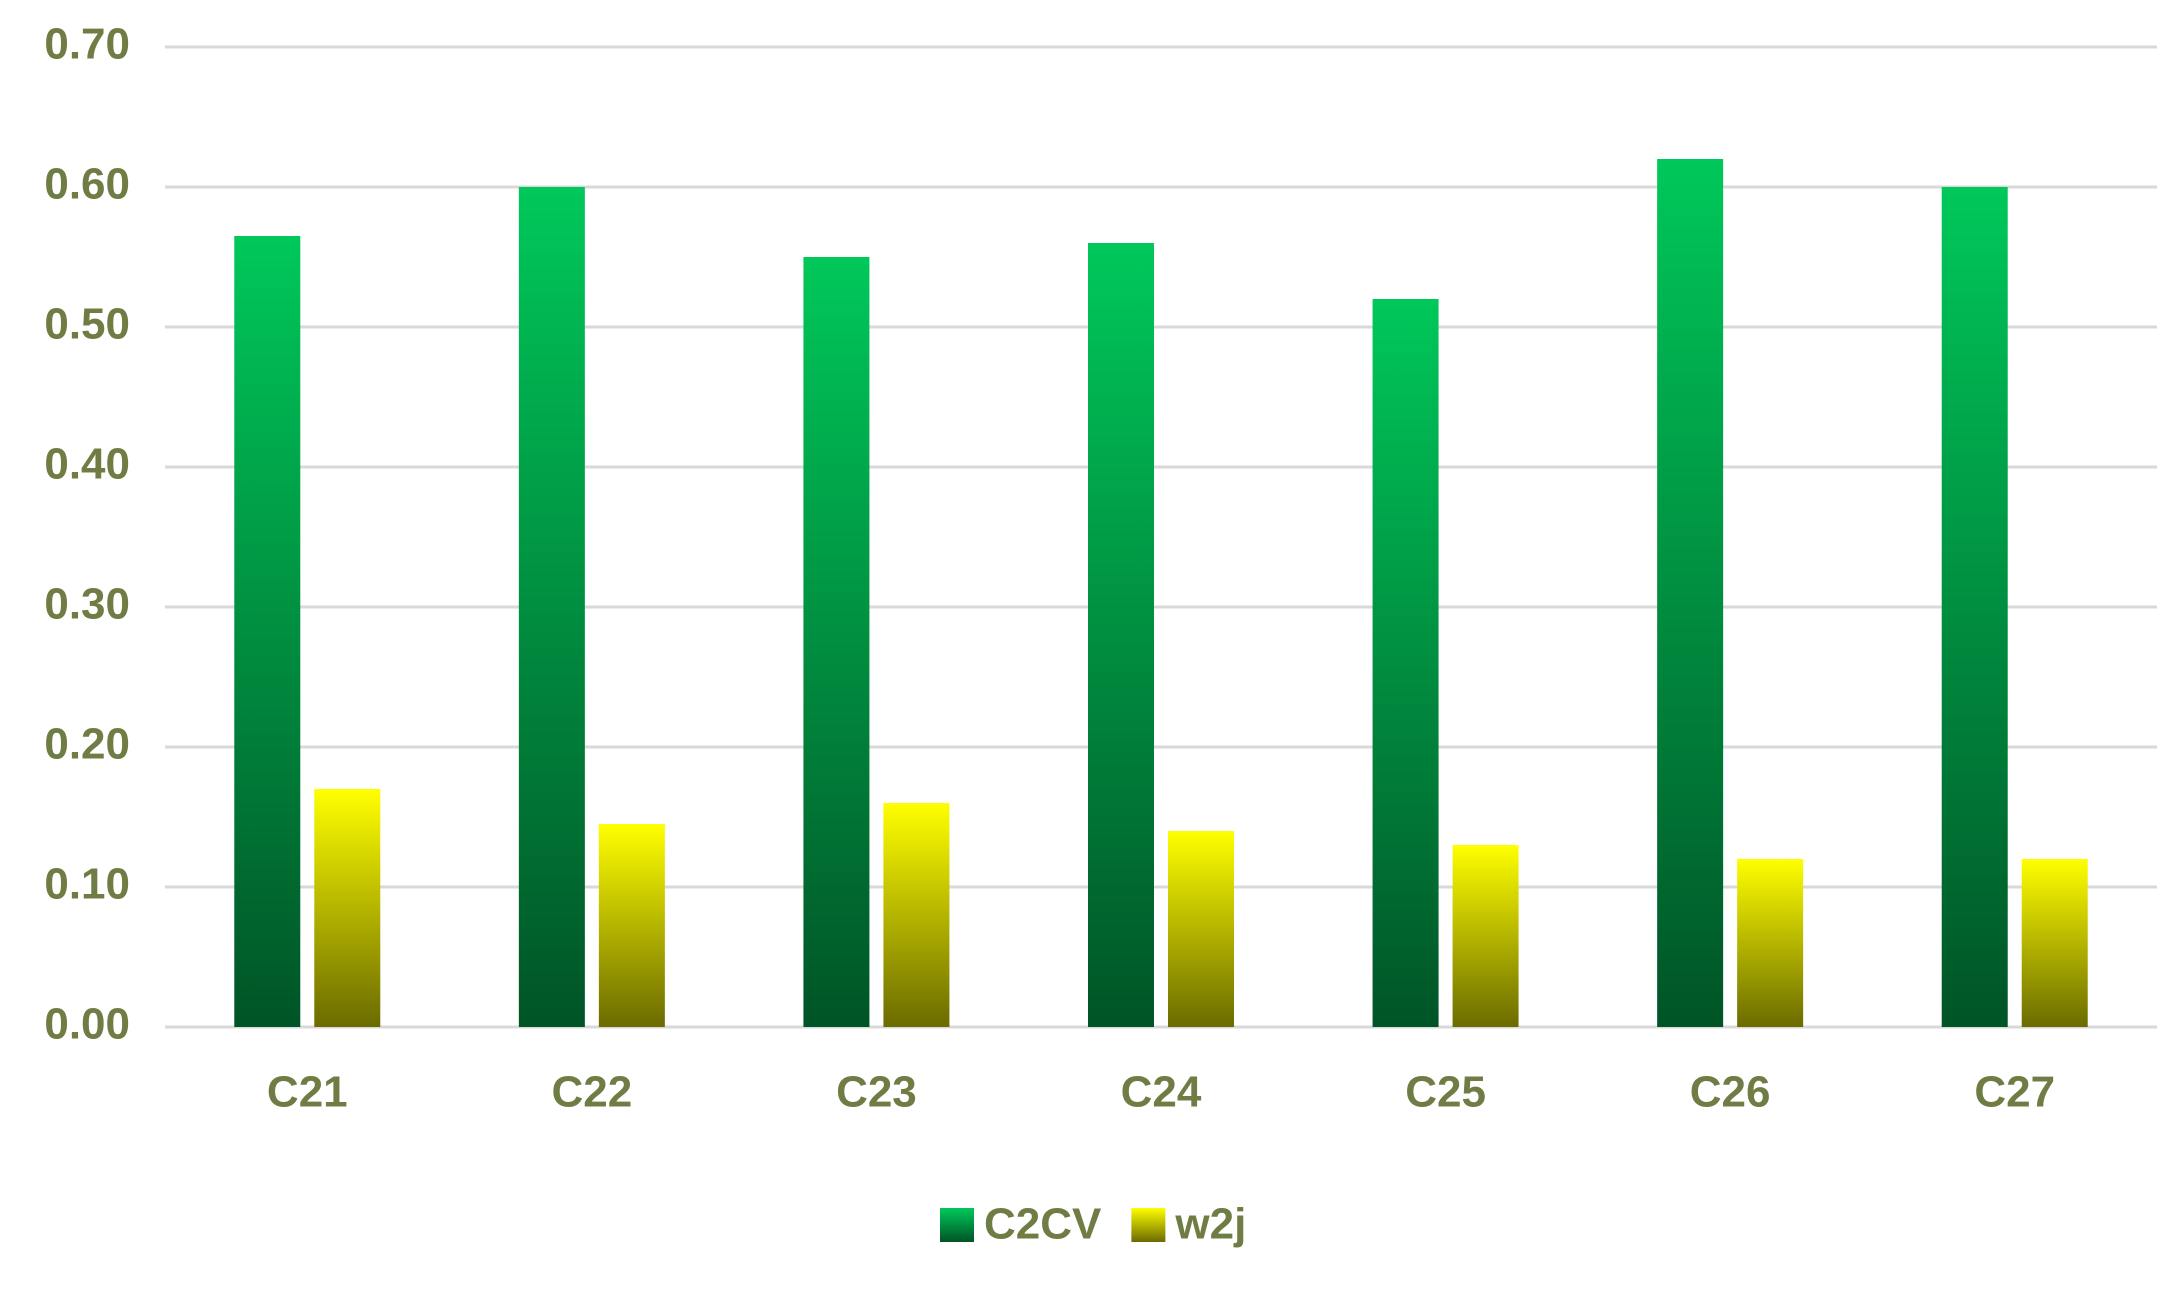 The height and width of the screenshot is (1296, 2180). What do you see at coordinates (1445, 1092) in the screenshot?
I see `x-tick-label: C25` at bounding box center [1445, 1092].